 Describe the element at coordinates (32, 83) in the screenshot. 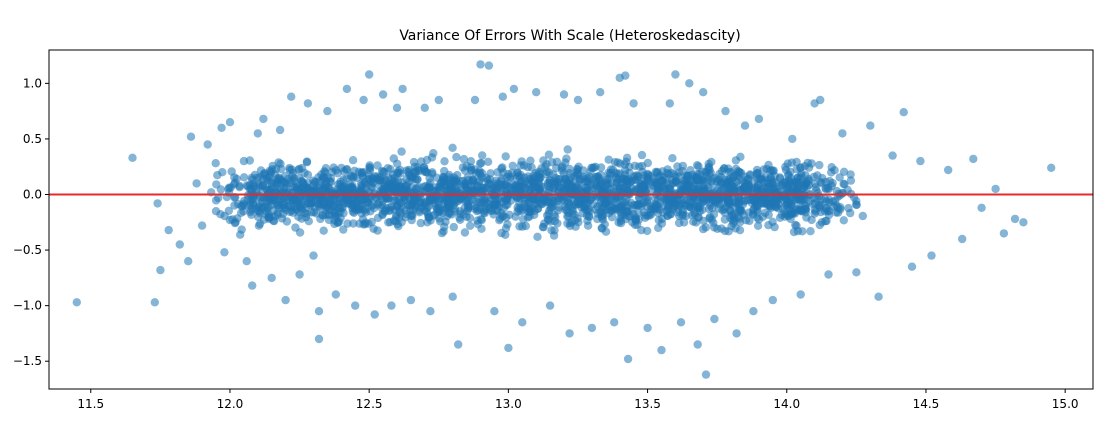

I see `y-tick-label: 1.0` at that location.